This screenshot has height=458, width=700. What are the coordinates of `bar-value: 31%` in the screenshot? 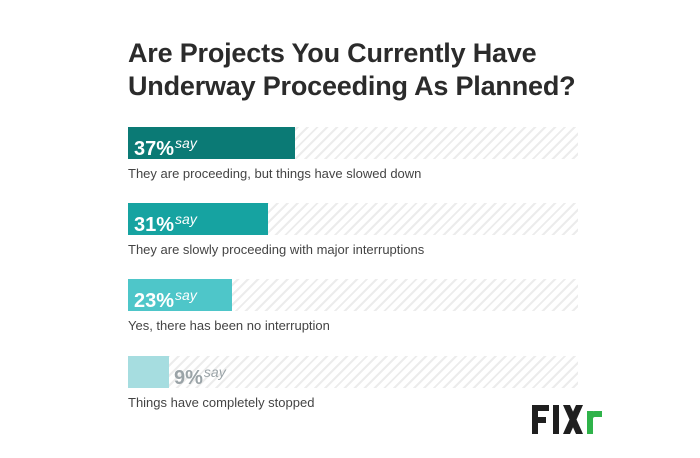 It's located at (154, 225).